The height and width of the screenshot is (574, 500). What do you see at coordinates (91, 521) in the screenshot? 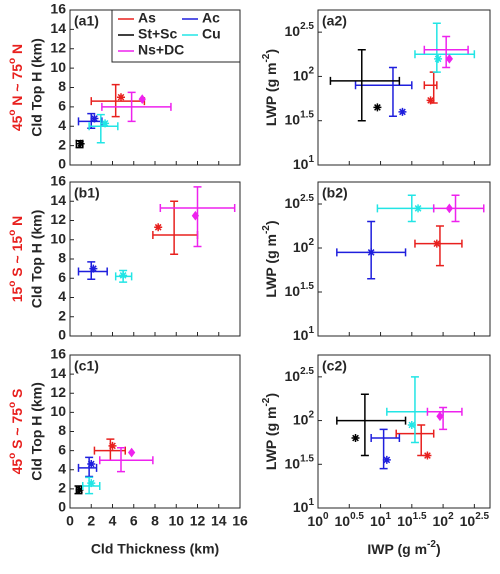
I see `x-tick-label: 2` at bounding box center [91, 521].